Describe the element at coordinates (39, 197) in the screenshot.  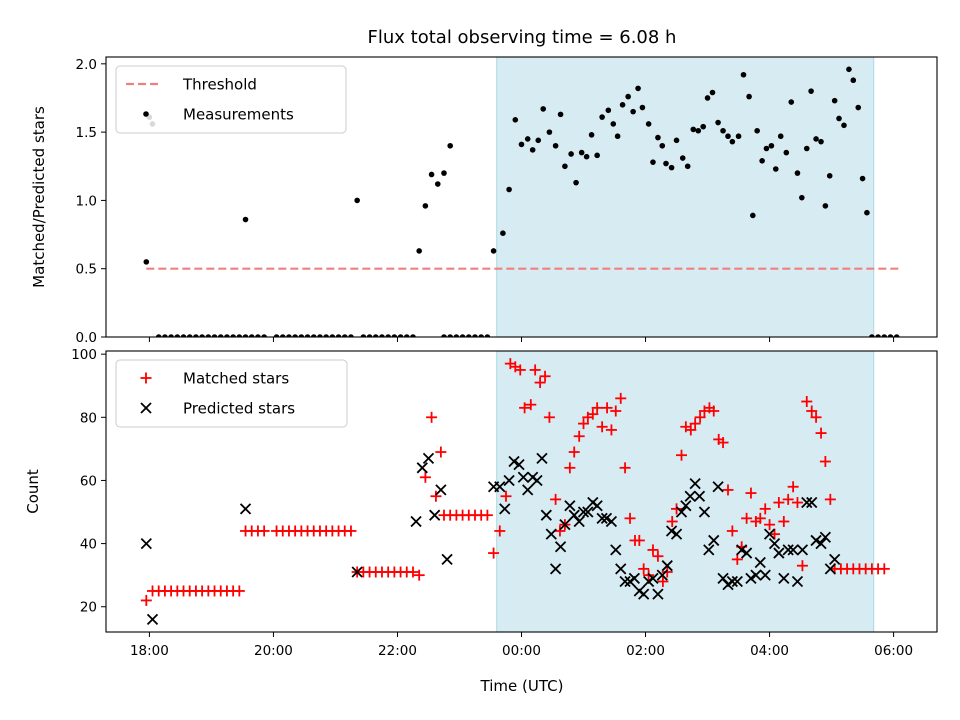
I see `y-axis-label: Matched/Predicted stars` at that location.